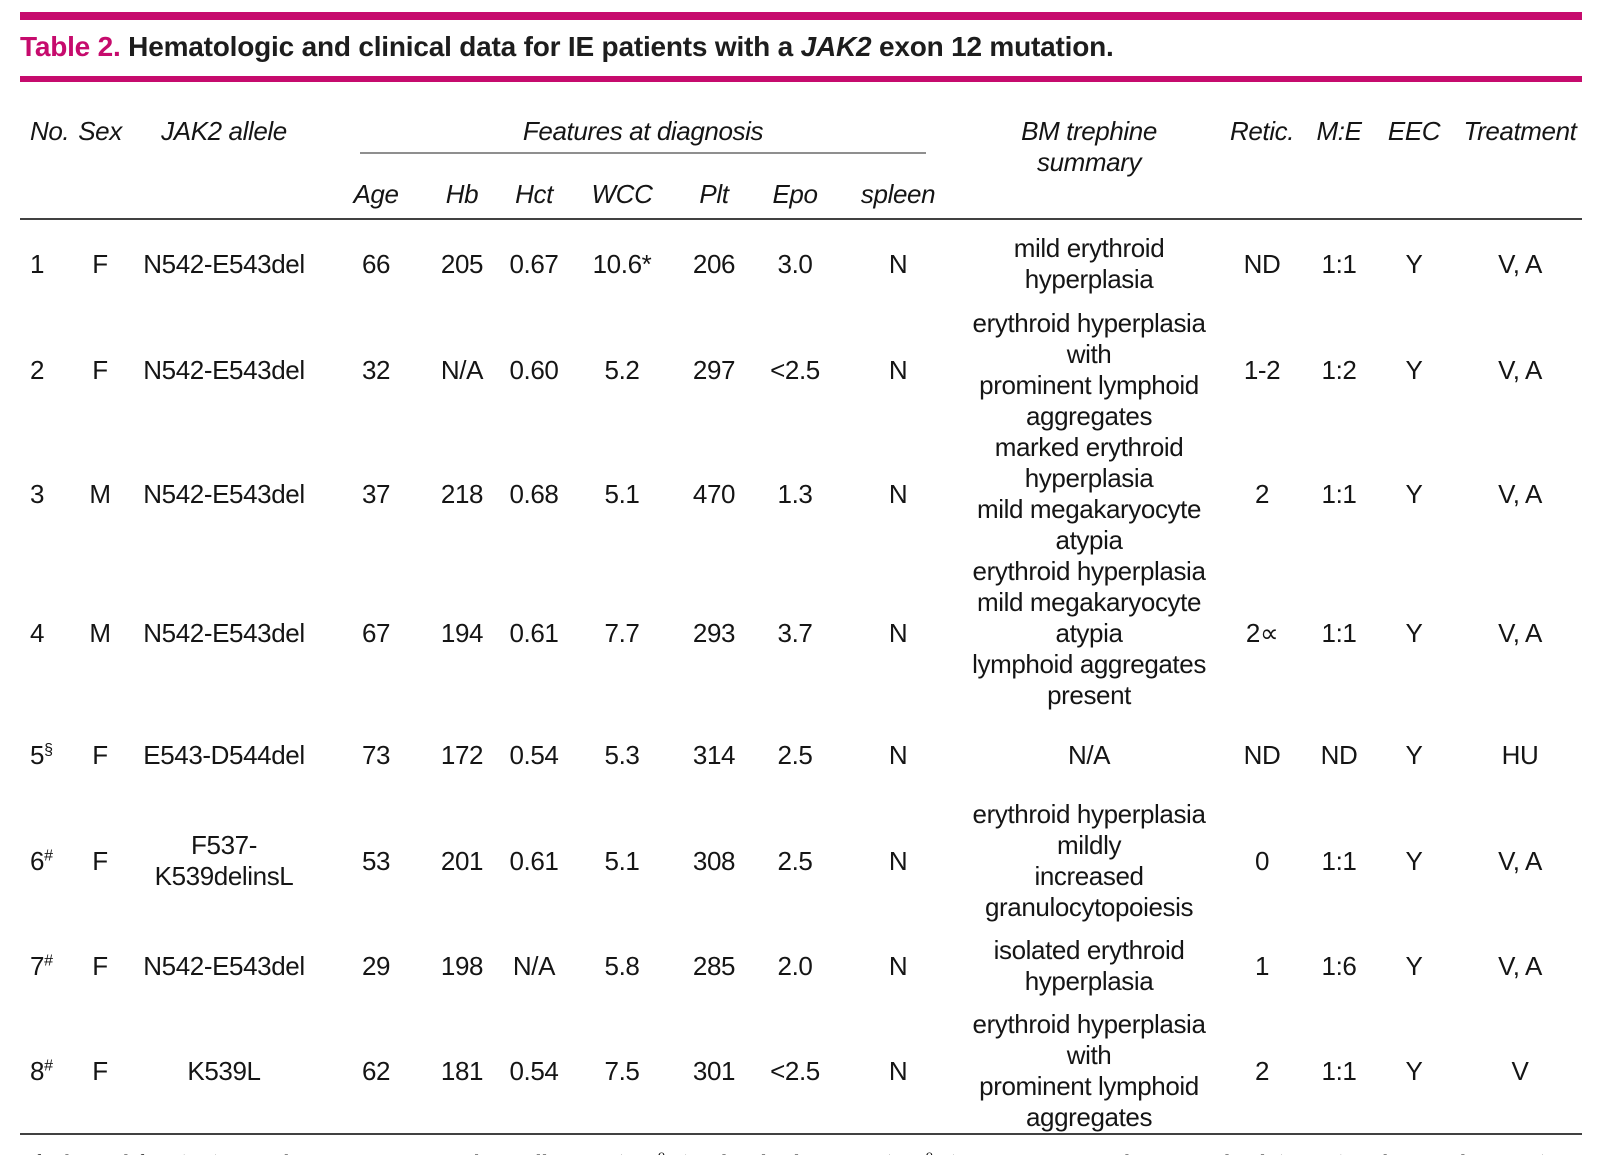 The width and height of the screenshot is (1602, 1155). What do you see at coordinates (376, 194) in the screenshot?
I see `col-header-age: Age` at bounding box center [376, 194].